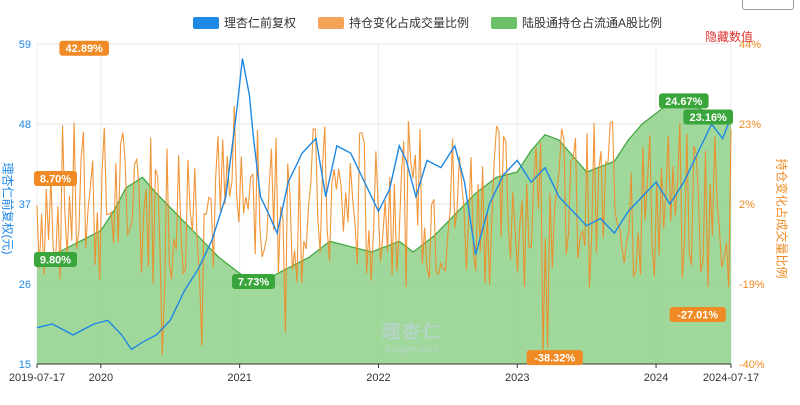  Describe the element at coordinates (409, 23) in the screenshot. I see `legend-label-change: 持仓变化占成交量比例` at that location.